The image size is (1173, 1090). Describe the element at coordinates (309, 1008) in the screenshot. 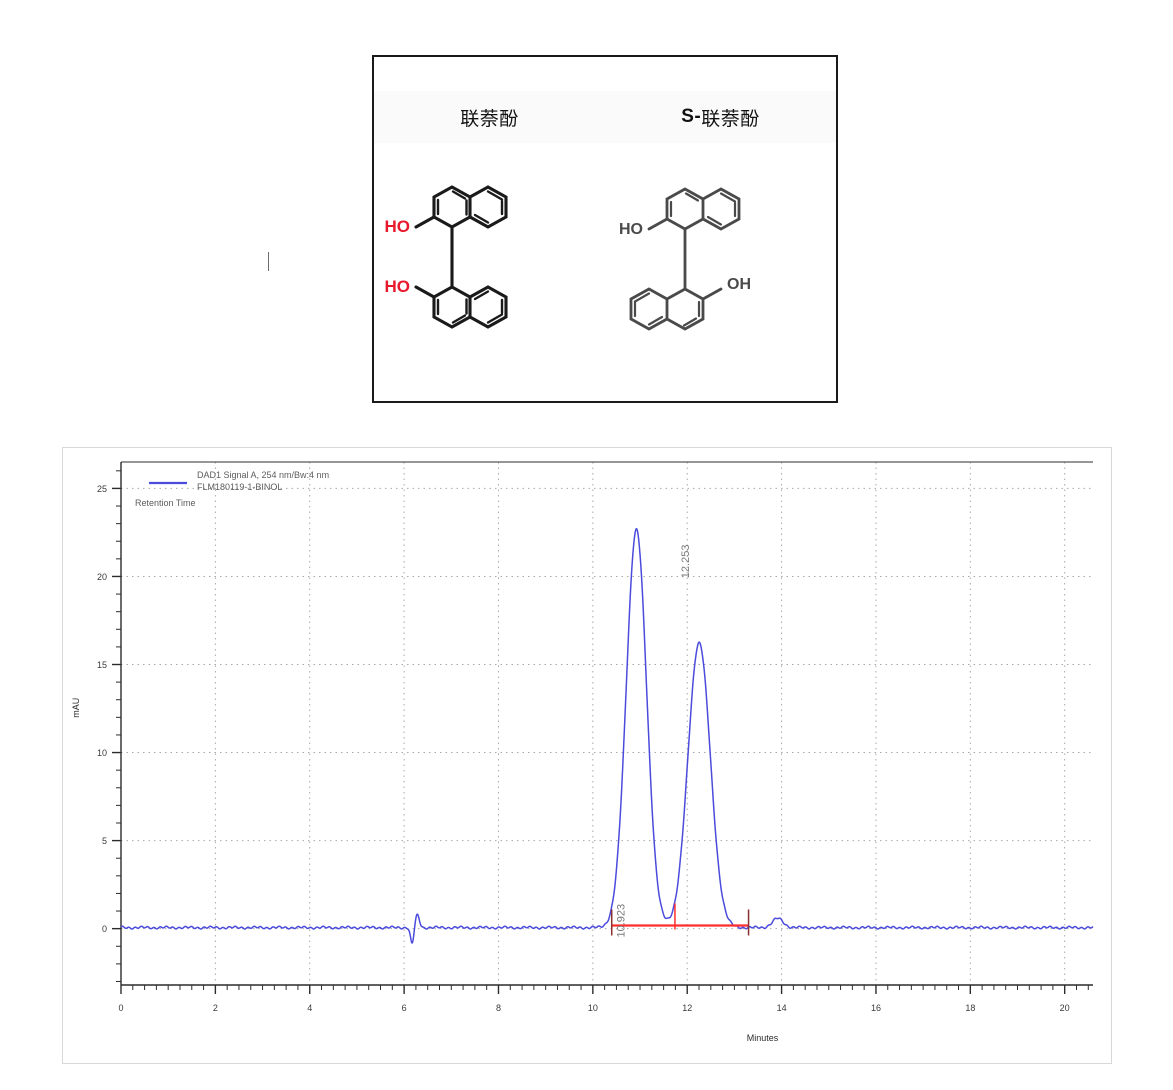

I see `x-tick-label: 4` at that location.